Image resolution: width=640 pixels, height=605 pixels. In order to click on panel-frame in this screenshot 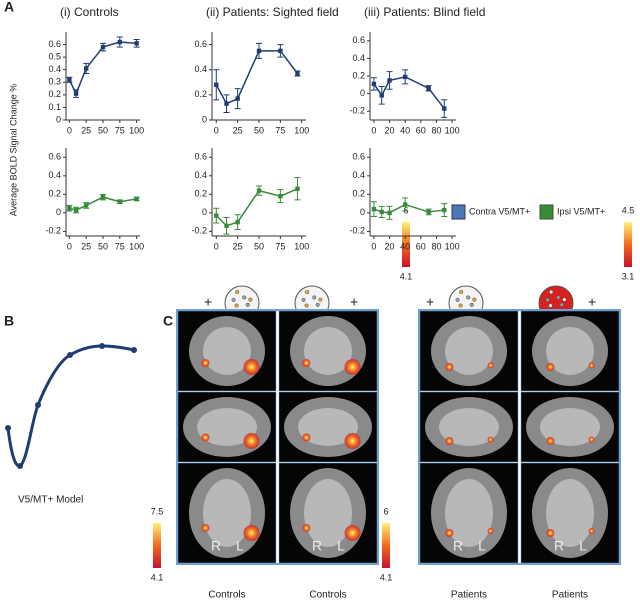, I will do `click(277, 437)`.